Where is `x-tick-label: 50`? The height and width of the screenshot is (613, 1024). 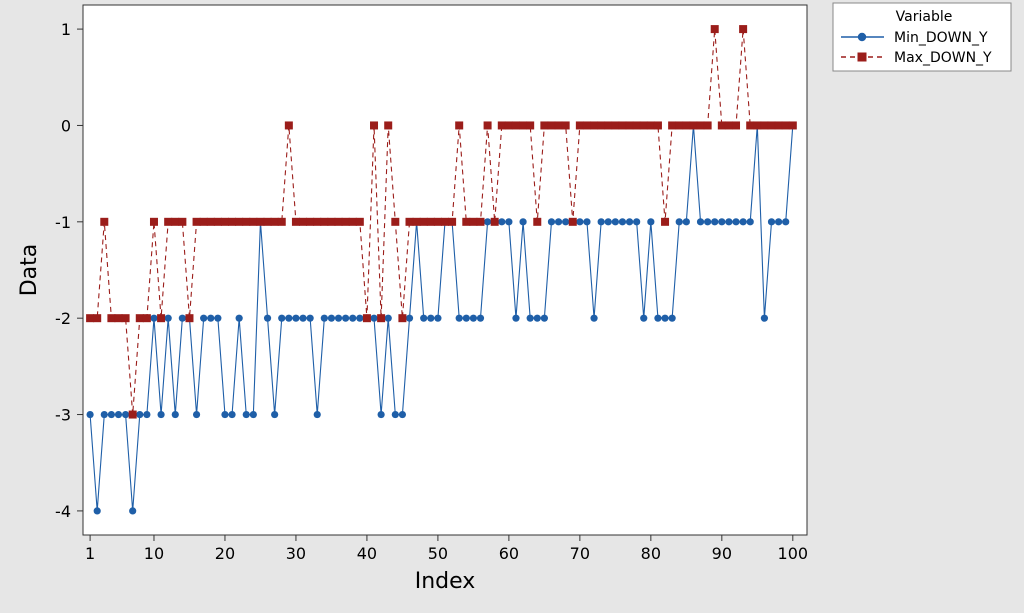 x-tick-label: 50 is located at coordinates (438, 553).